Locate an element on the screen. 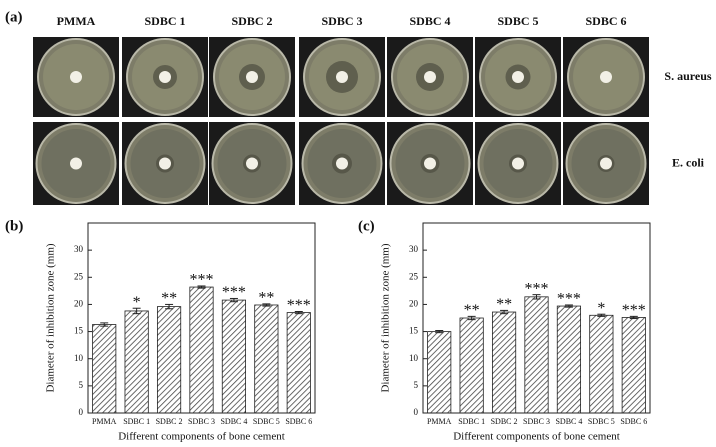 This screenshot has height=447, width=716. column-label: SDBC 3 is located at coordinates (341, 21).